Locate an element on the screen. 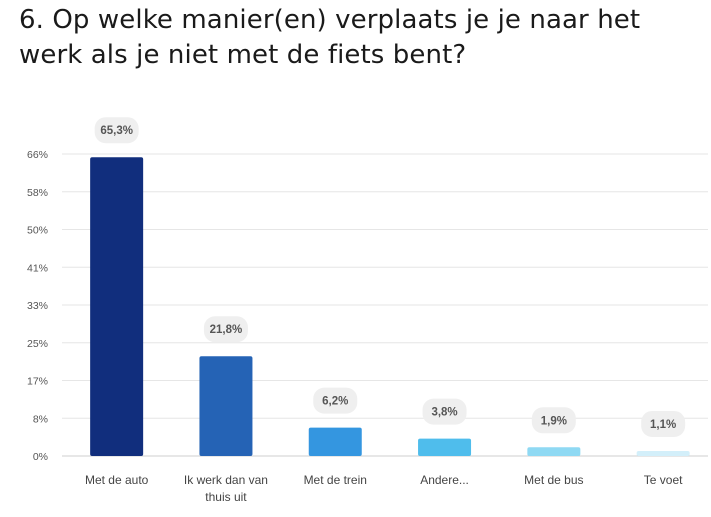 The width and height of the screenshot is (711, 517). value-label: 21,8% is located at coordinates (226, 330).